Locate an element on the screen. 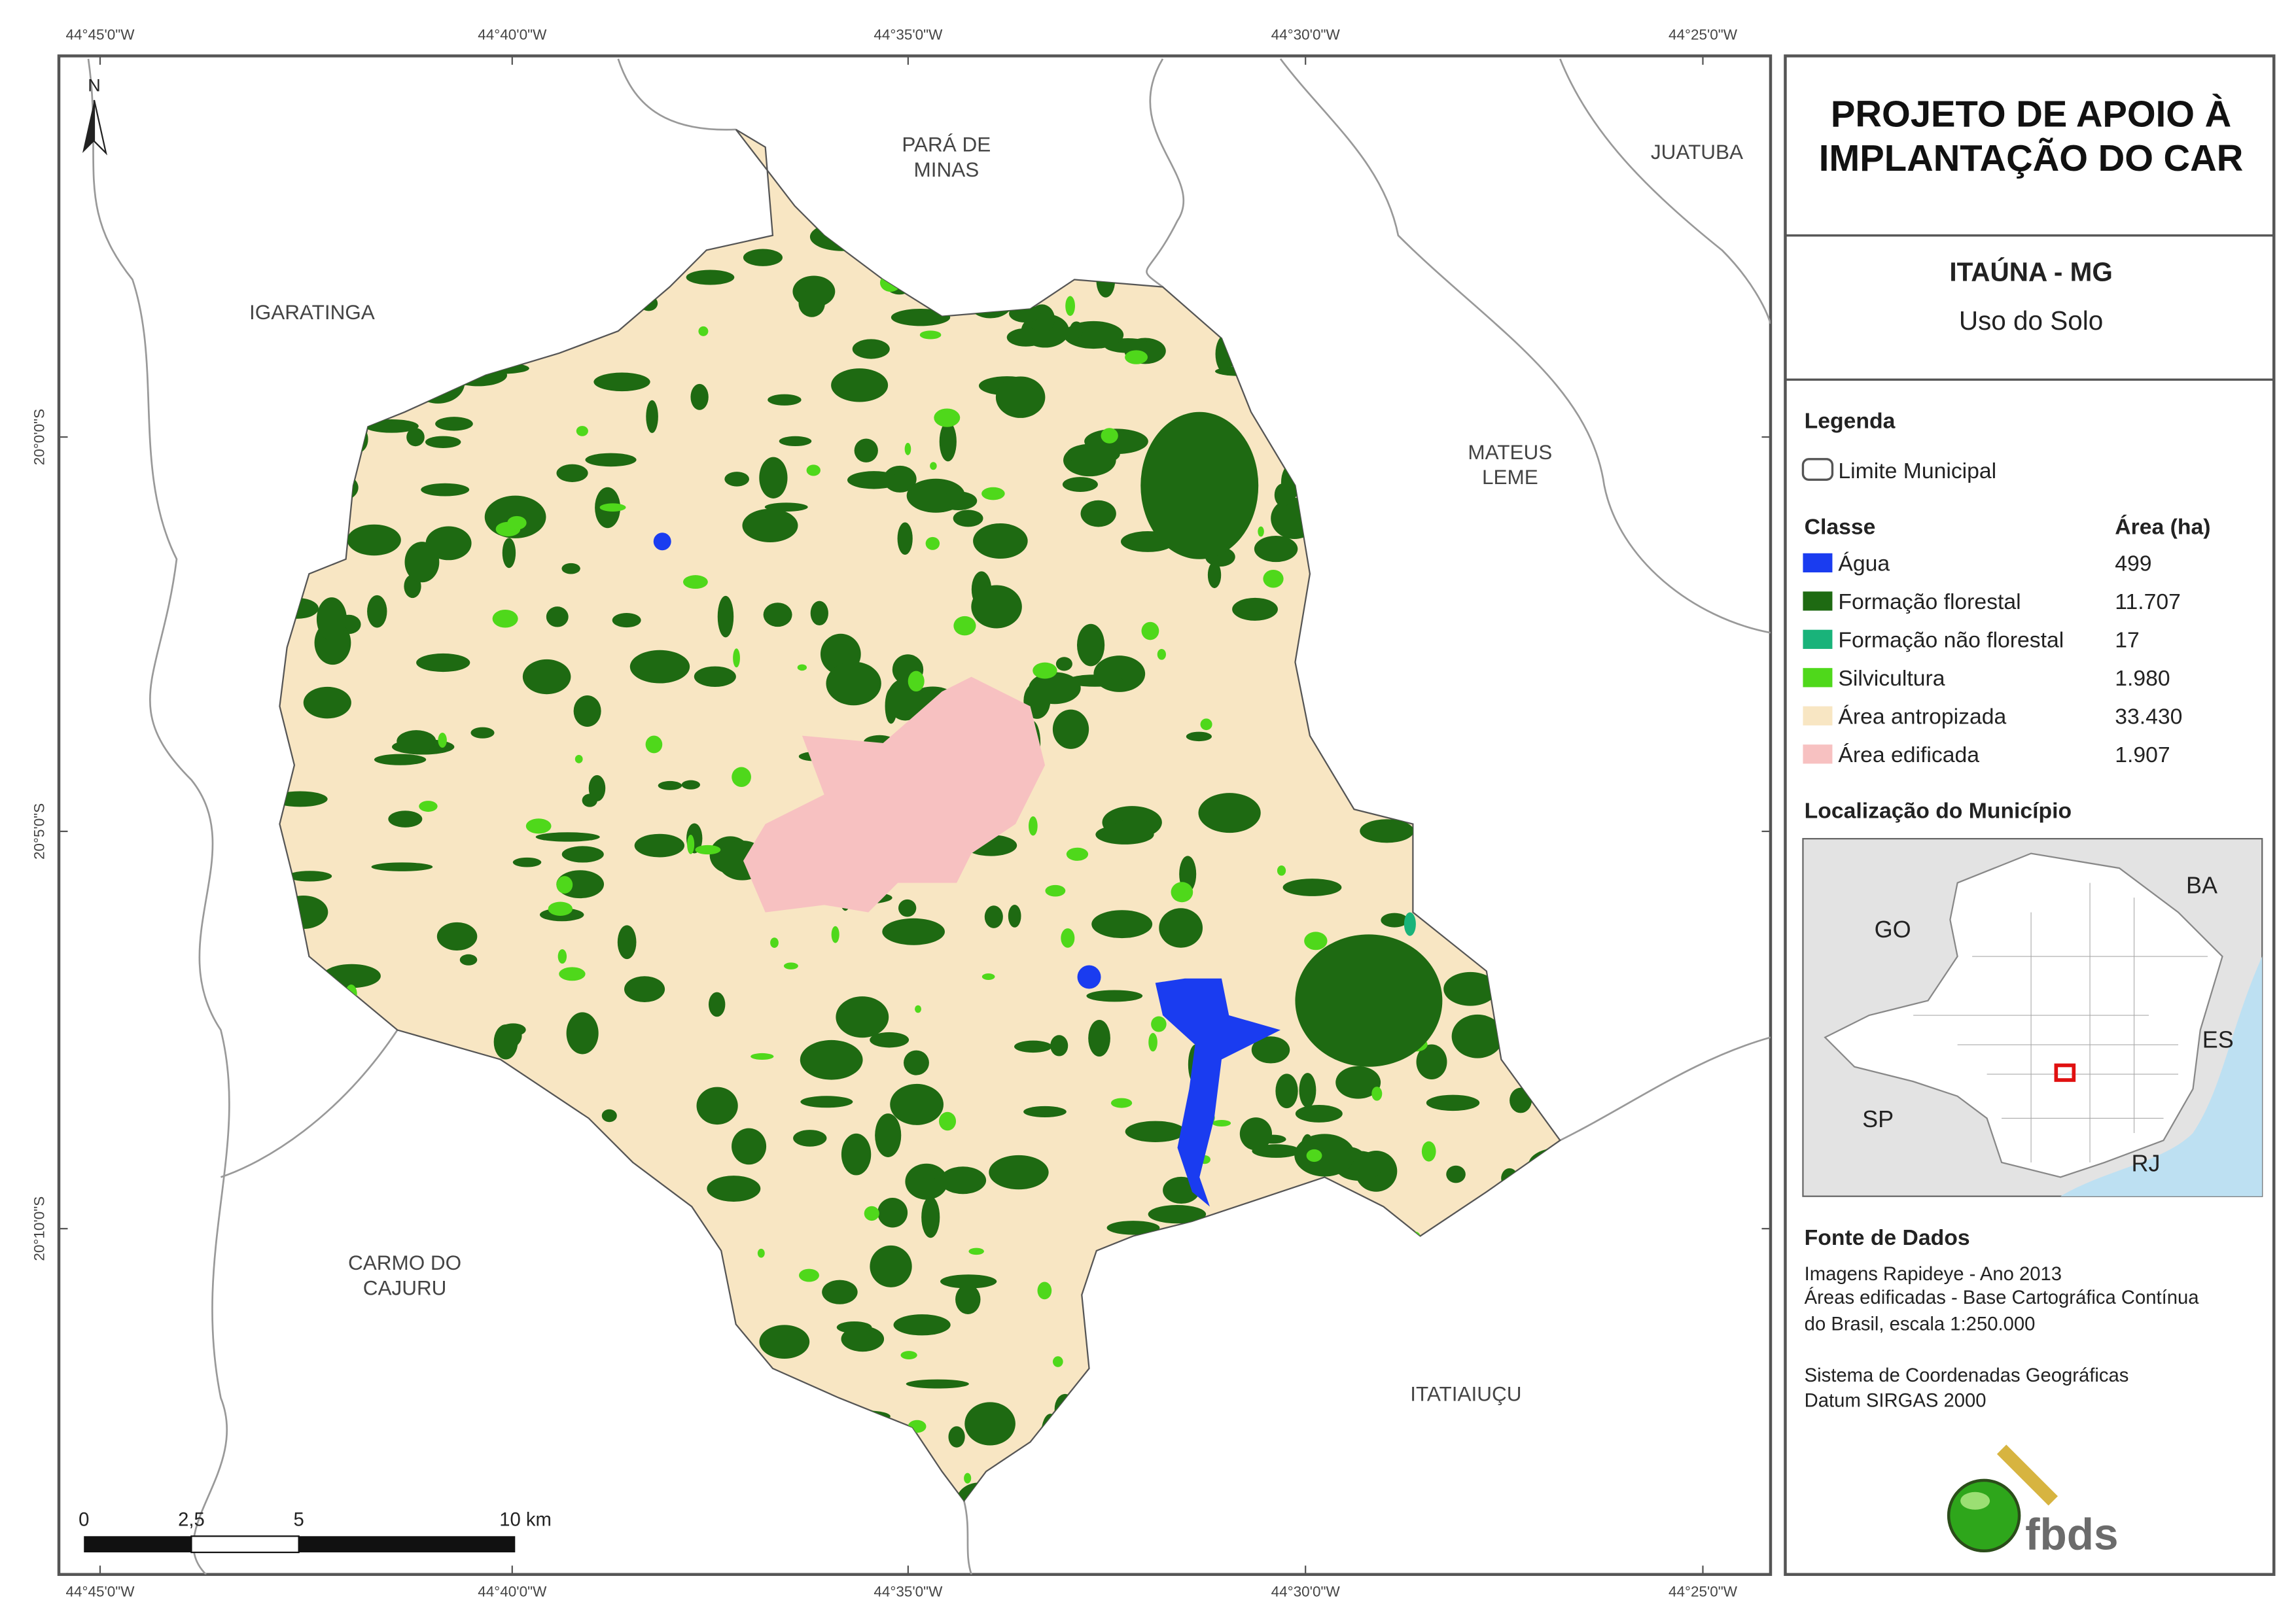 The height and width of the screenshot is (1623, 2296). class-name: Área edificada is located at coordinates (1909, 755).